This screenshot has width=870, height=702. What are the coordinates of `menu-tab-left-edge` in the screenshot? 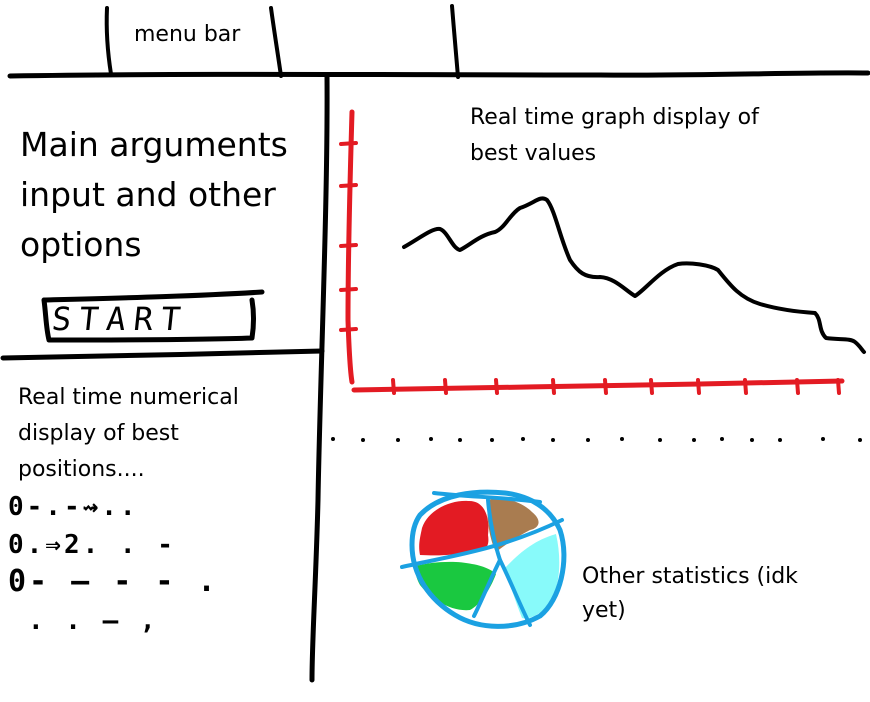 It's located at (108, 41).